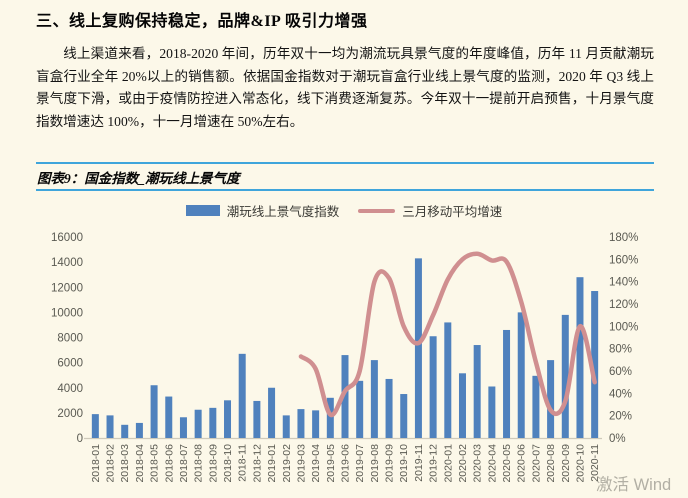  Describe the element at coordinates (67, 288) in the screenshot. I see `left-axis-tick-label: 12000` at that location.